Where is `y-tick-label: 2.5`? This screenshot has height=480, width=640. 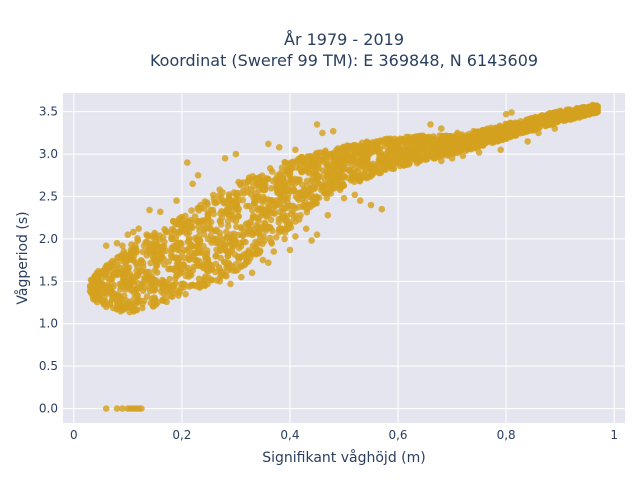 y-tick-label: 2.5 is located at coordinates (48, 196).